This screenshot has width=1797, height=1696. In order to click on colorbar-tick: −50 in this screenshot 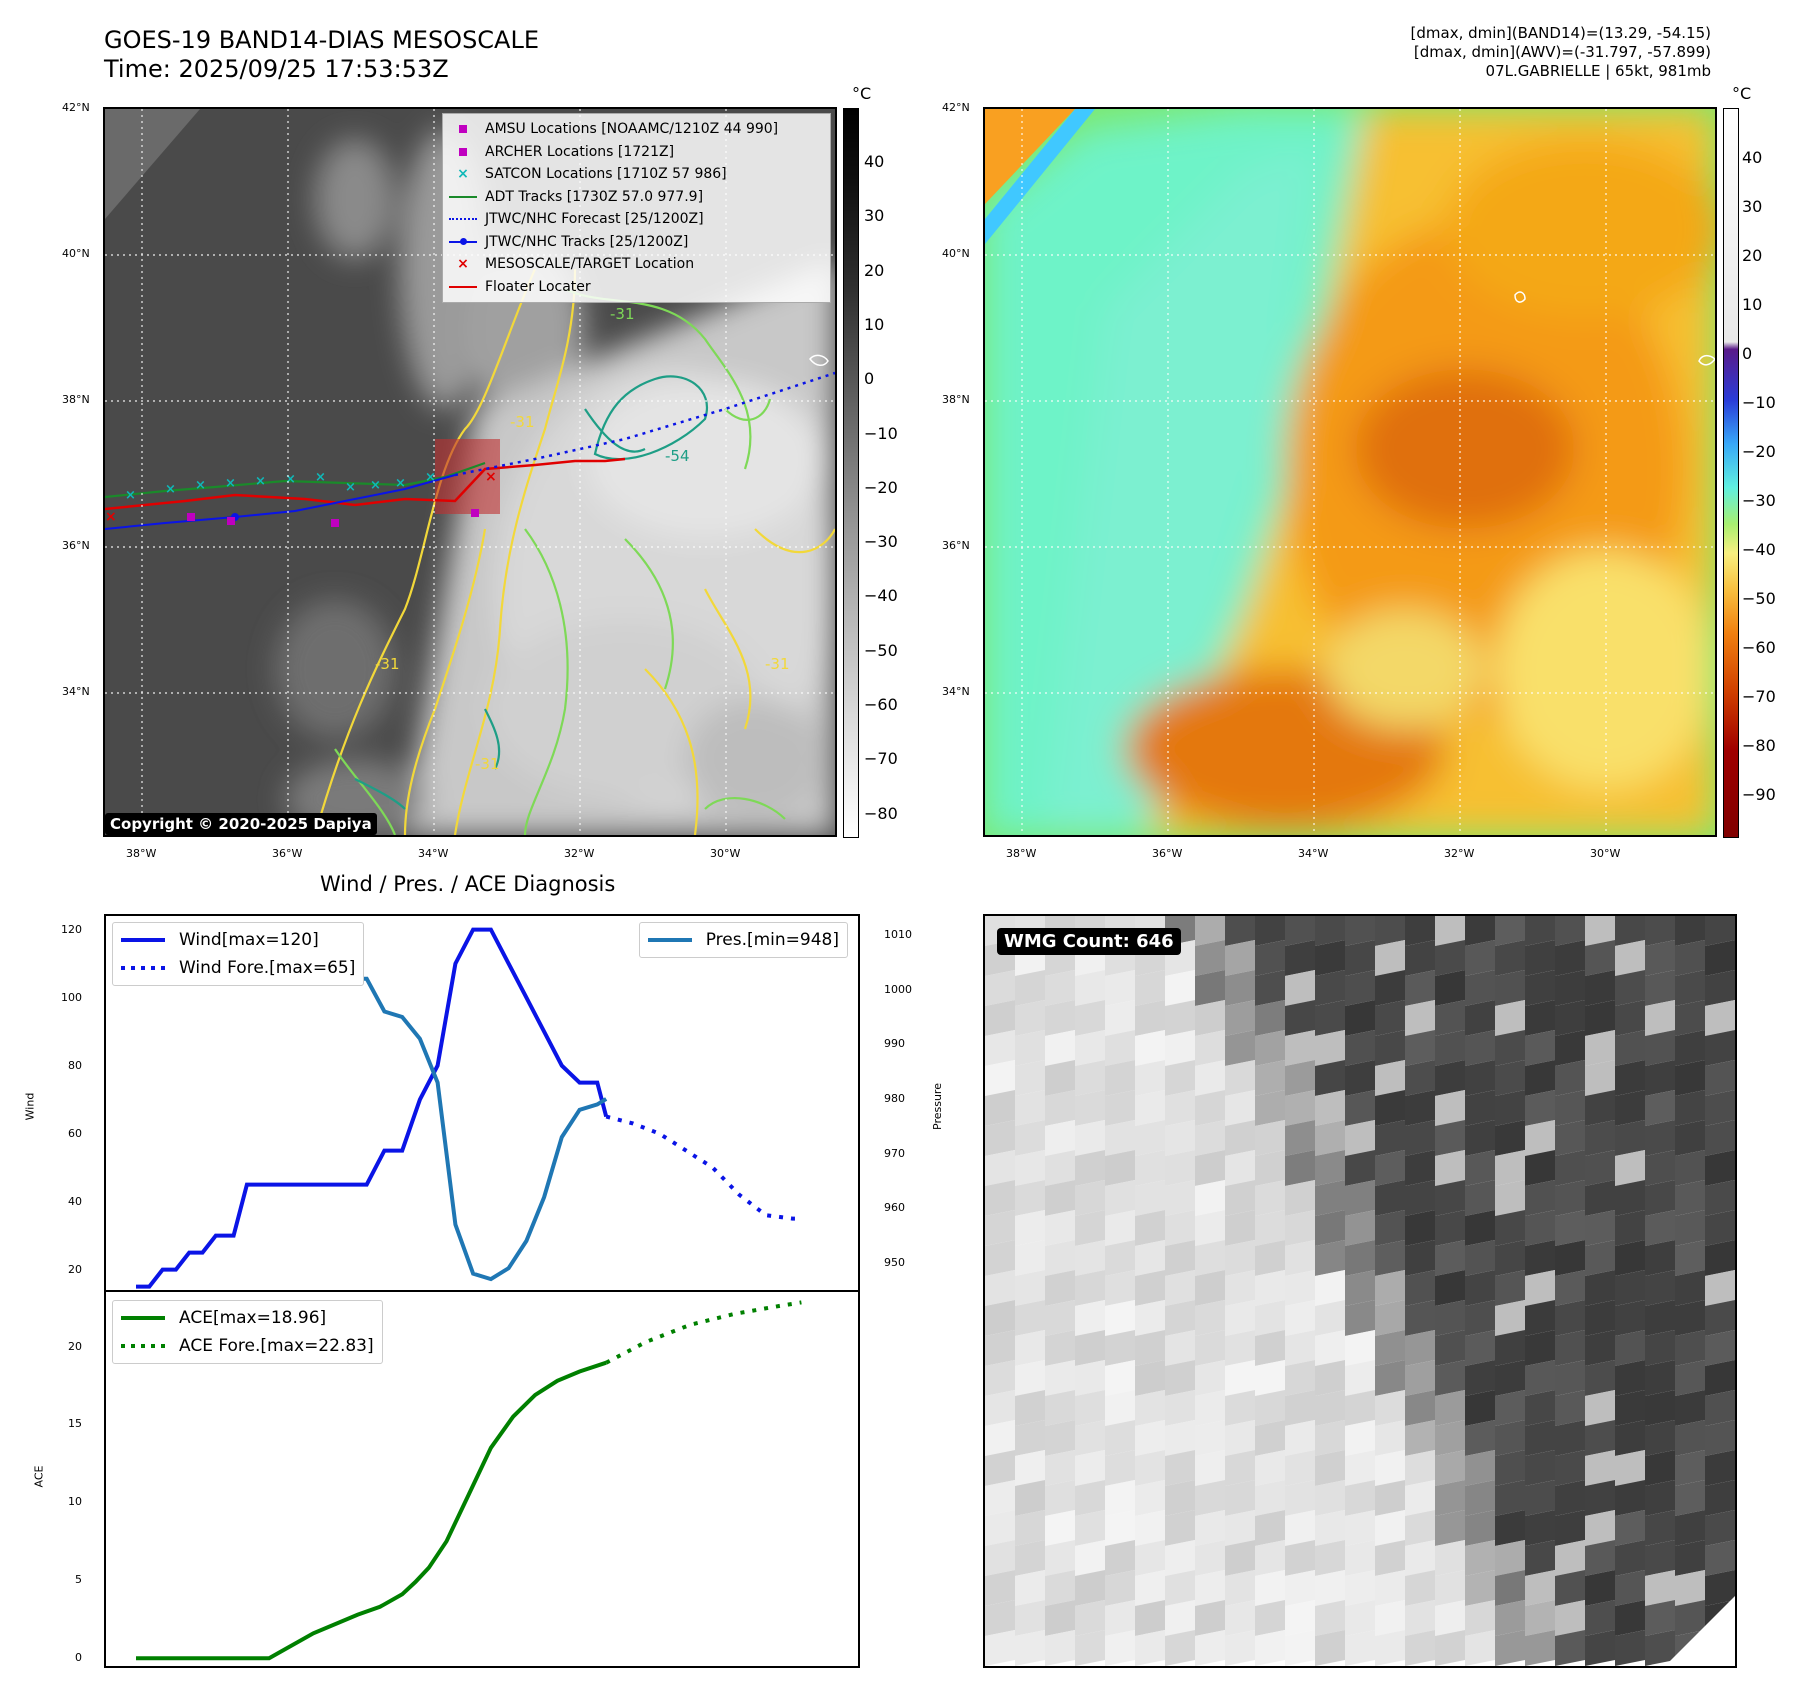, I will do `click(1759, 598)`.